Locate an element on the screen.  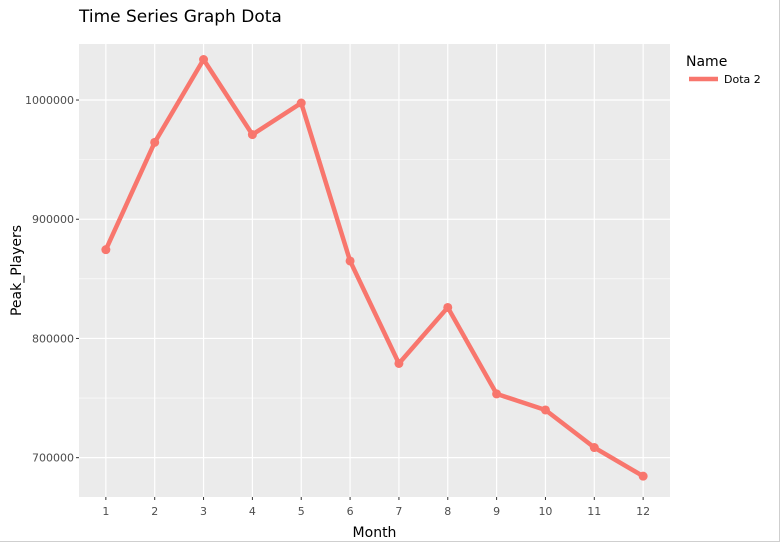
y-axis: 700000 800000 900000 1000000 is located at coordinates (52, 279).